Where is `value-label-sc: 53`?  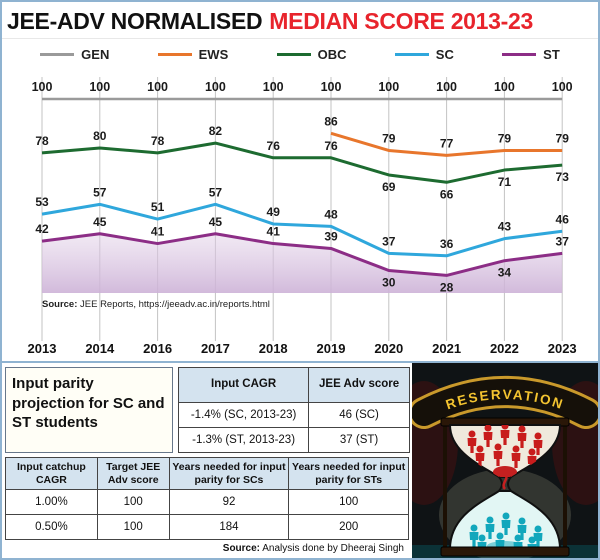 value-label-sc: 53 is located at coordinates (42, 202).